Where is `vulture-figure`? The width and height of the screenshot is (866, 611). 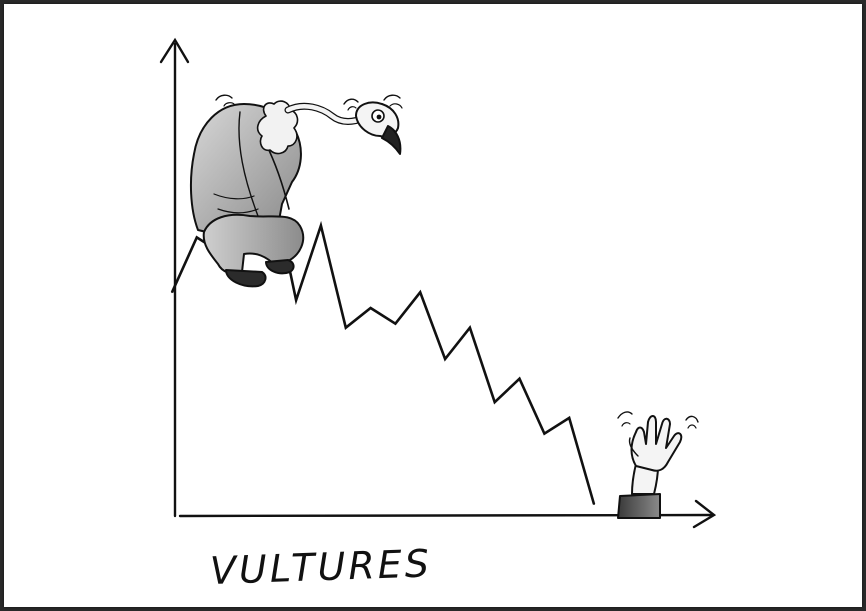 vulture-figure is located at coordinates (296, 191).